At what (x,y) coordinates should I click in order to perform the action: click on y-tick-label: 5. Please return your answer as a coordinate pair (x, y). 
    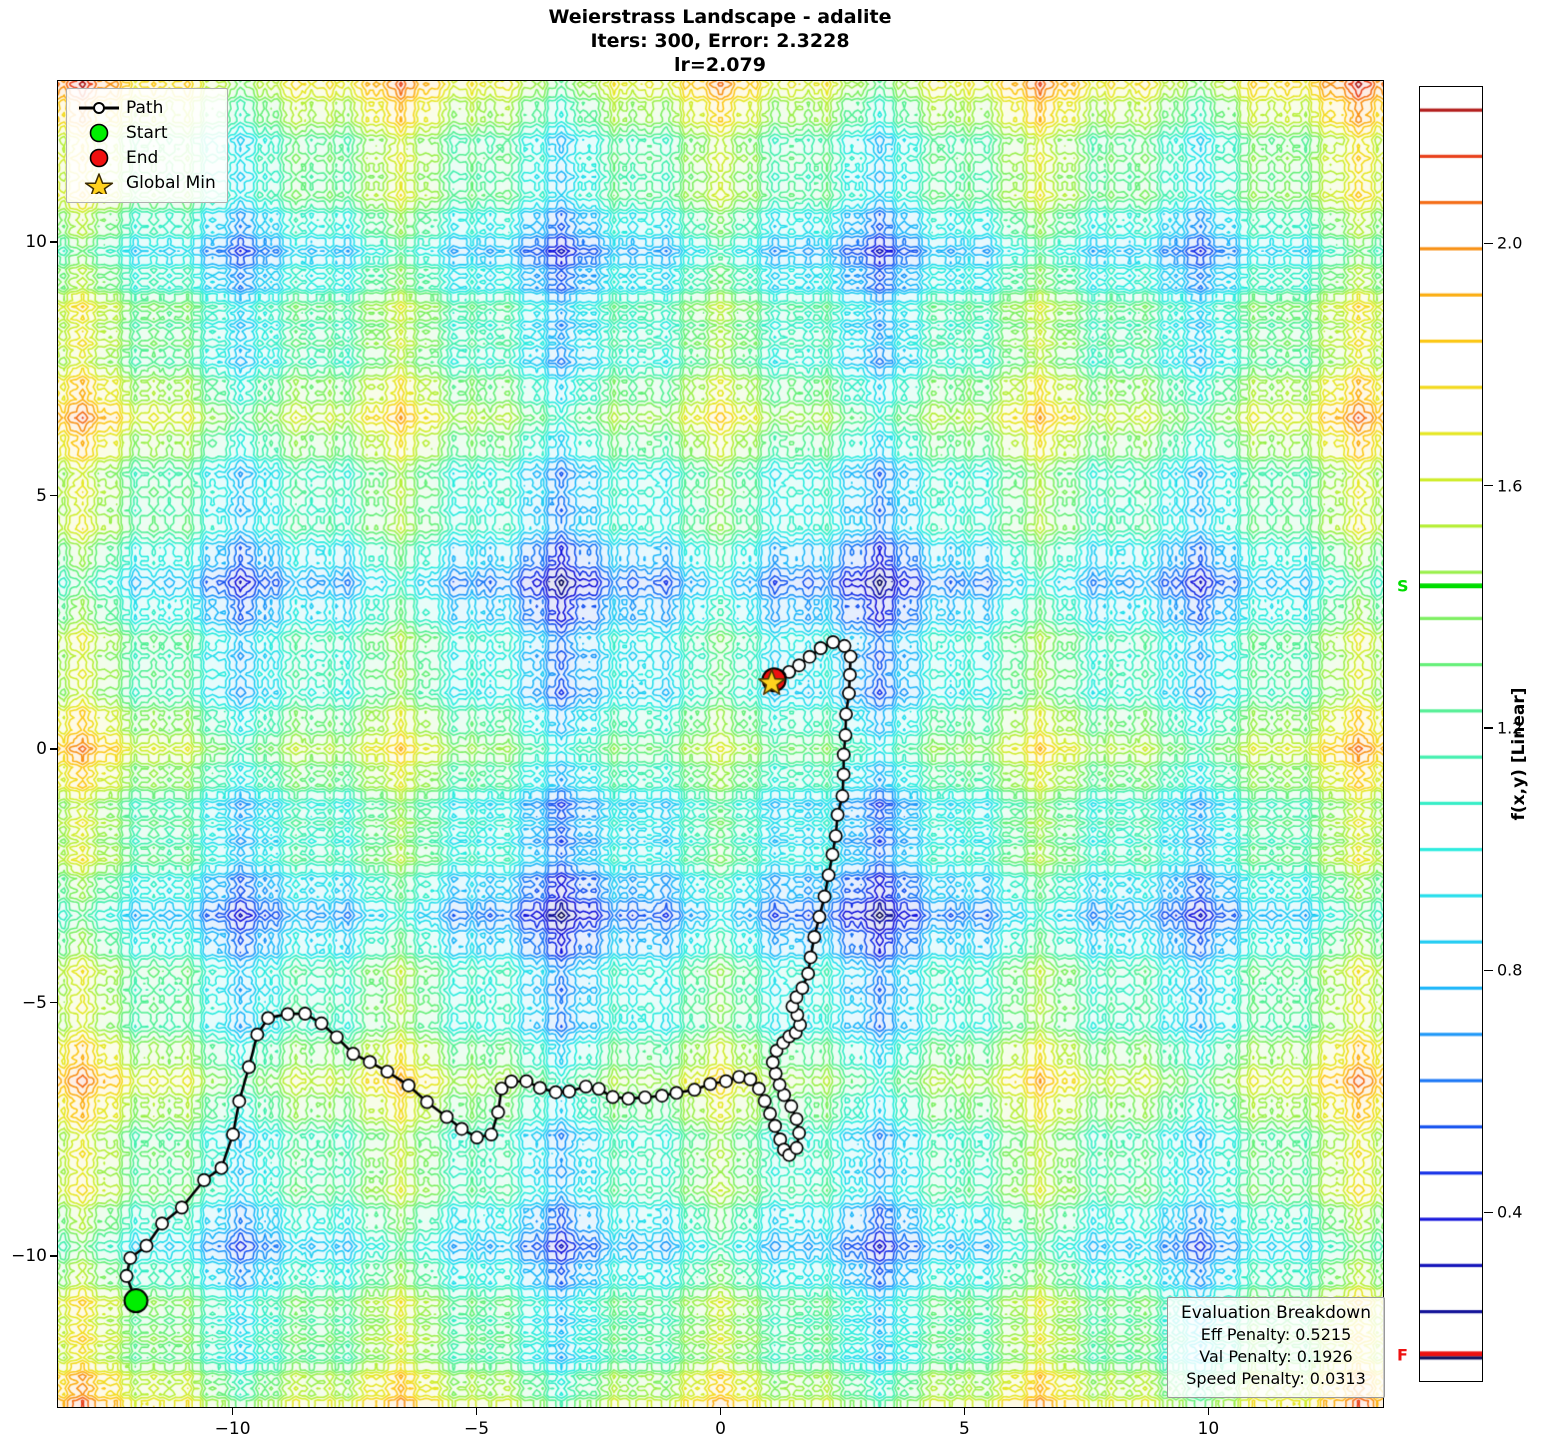
    Looking at the image, I should click on (41, 495).